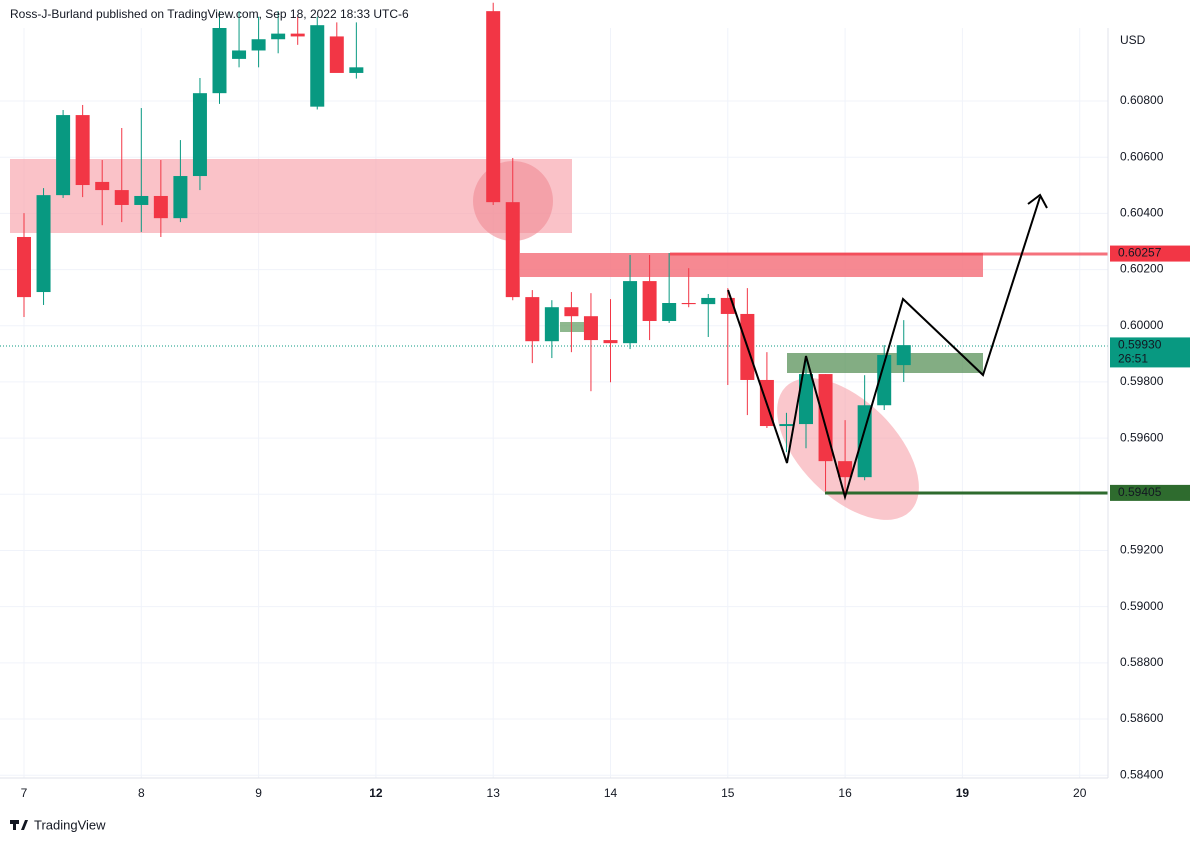 This screenshot has height=842, width=1192. Describe the element at coordinates (1133, 40) in the screenshot. I see `currency: USD` at that location.